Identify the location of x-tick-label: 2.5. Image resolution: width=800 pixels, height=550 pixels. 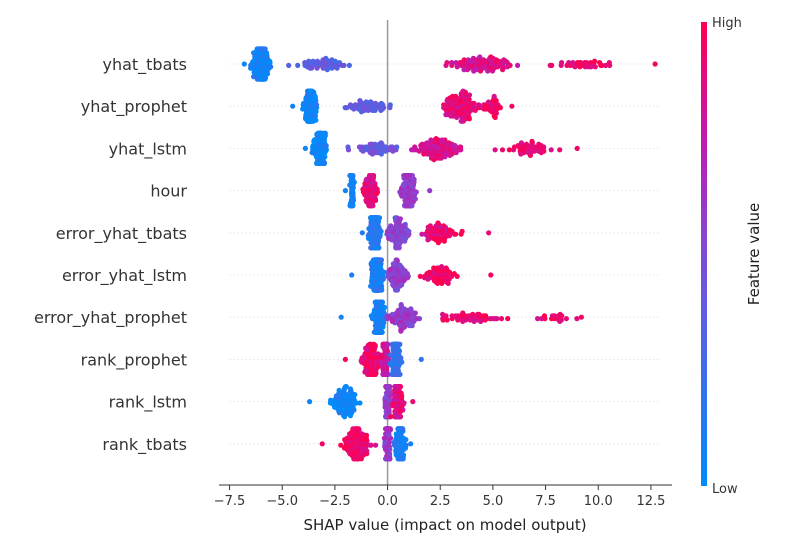
(440, 501).